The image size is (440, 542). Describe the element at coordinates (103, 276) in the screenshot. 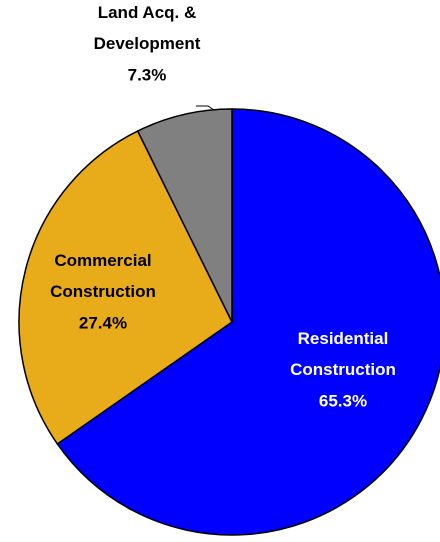

I see `slice-label: Commercial Construction` at that location.